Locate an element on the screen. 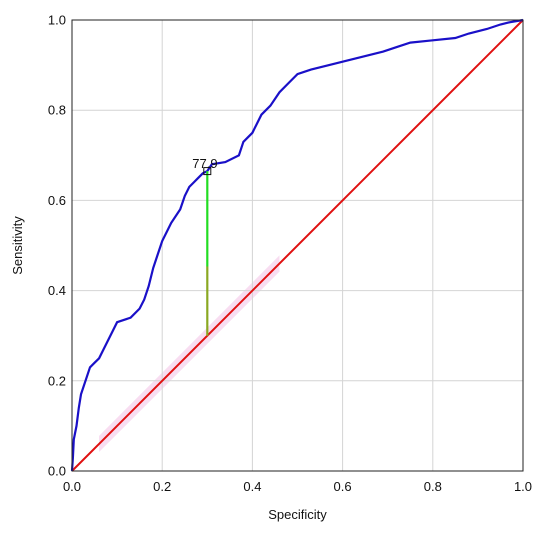 The image size is (550, 542). x-tick-label: 0.2 is located at coordinates (162, 486).